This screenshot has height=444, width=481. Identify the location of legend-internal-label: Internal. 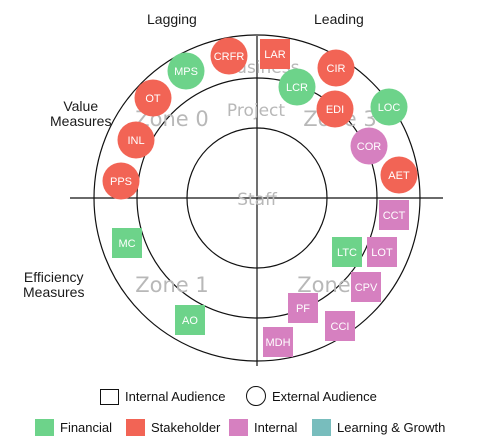
(276, 428).